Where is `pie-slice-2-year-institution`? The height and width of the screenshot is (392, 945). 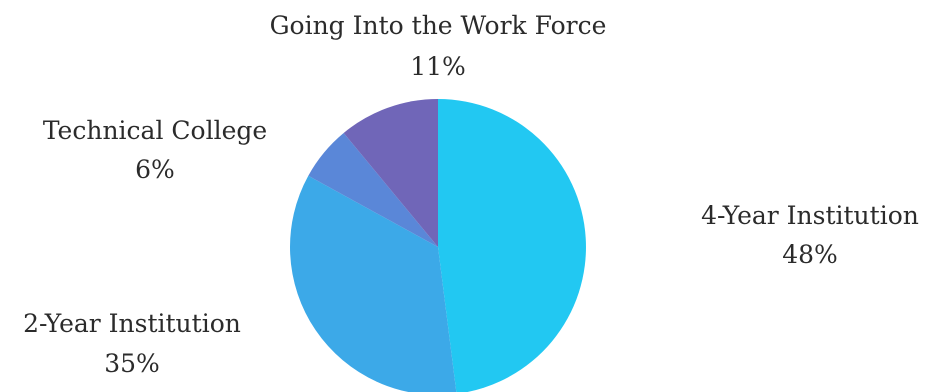
pie-slice-2-year-institution is located at coordinates (373, 283).